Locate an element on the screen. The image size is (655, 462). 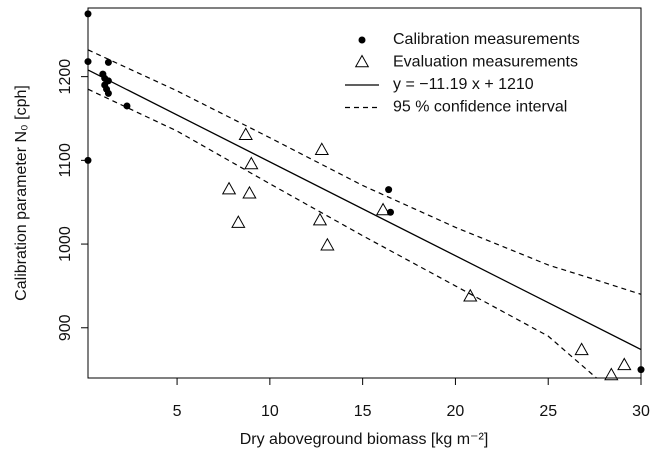
y-tick-label: 1000 is located at coordinates (65, 244).